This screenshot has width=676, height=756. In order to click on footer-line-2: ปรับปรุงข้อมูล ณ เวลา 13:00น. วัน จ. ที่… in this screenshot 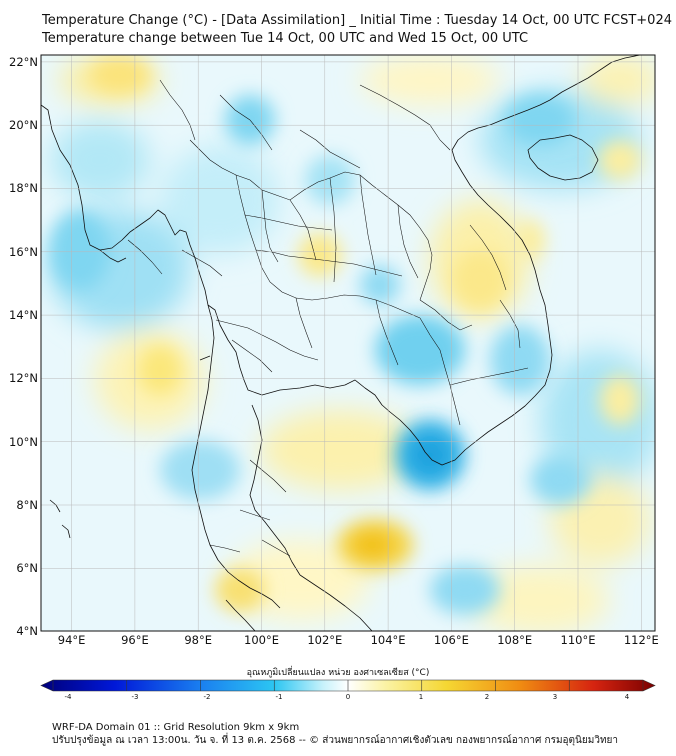, I will do `click(335, 740)`.